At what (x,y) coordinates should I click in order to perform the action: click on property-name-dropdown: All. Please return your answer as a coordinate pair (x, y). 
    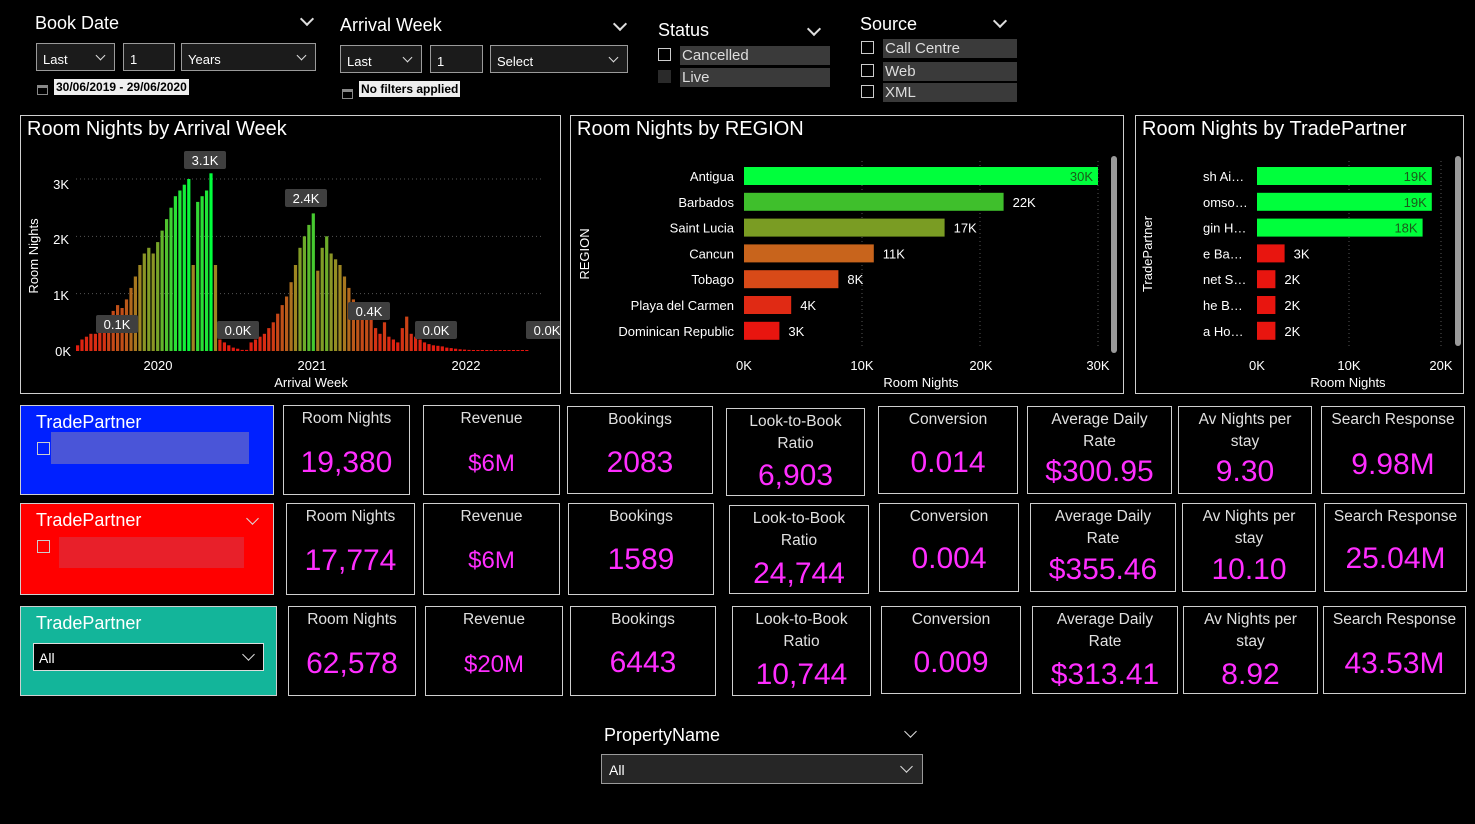
    Looking at the image, I should click on (762, 769).